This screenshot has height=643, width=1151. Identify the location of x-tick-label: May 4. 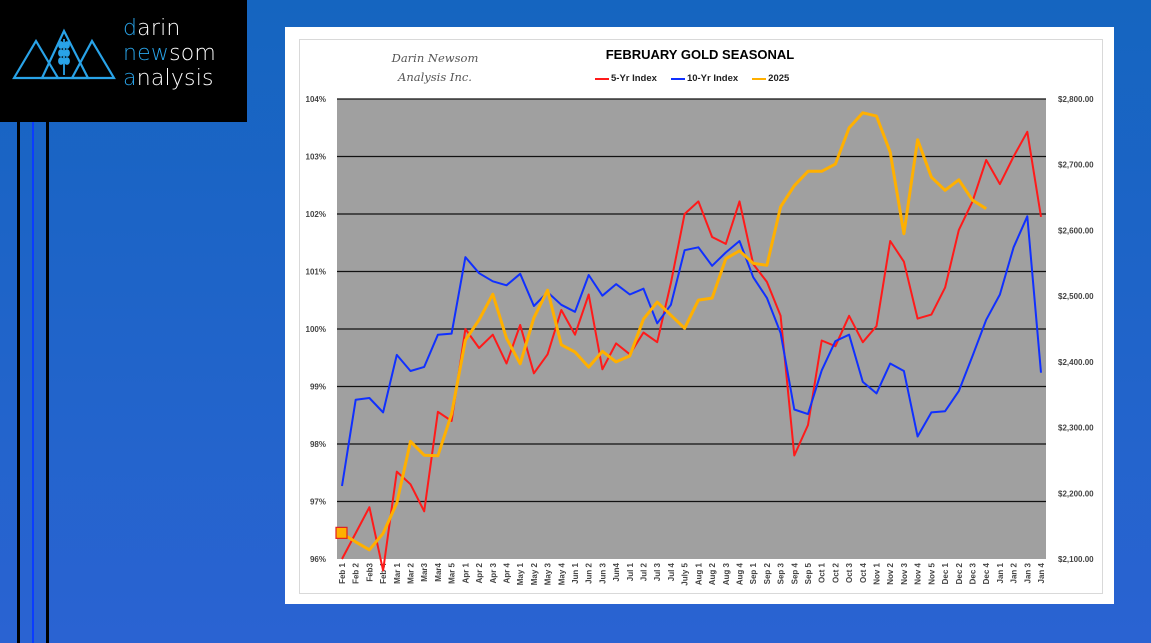
(561, 573).